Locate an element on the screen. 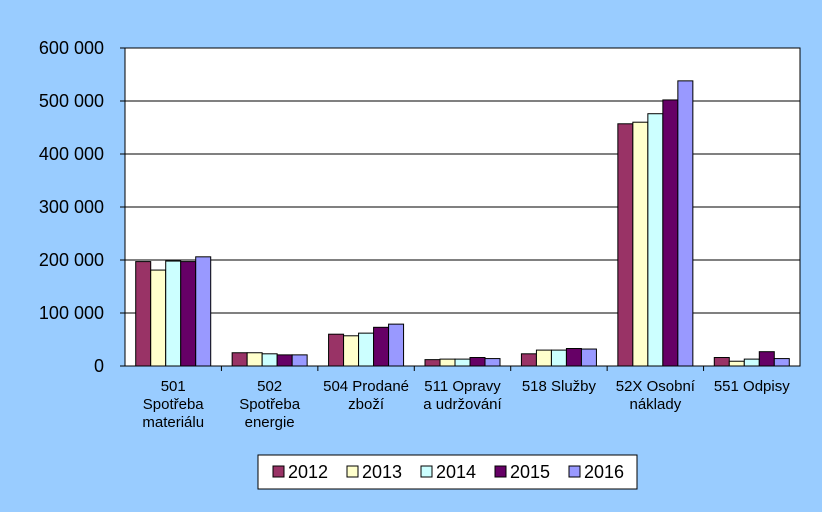 The height and width of the screenshot is (512, 822). legend-swatch-2014 is located at coordinates (426, 471).